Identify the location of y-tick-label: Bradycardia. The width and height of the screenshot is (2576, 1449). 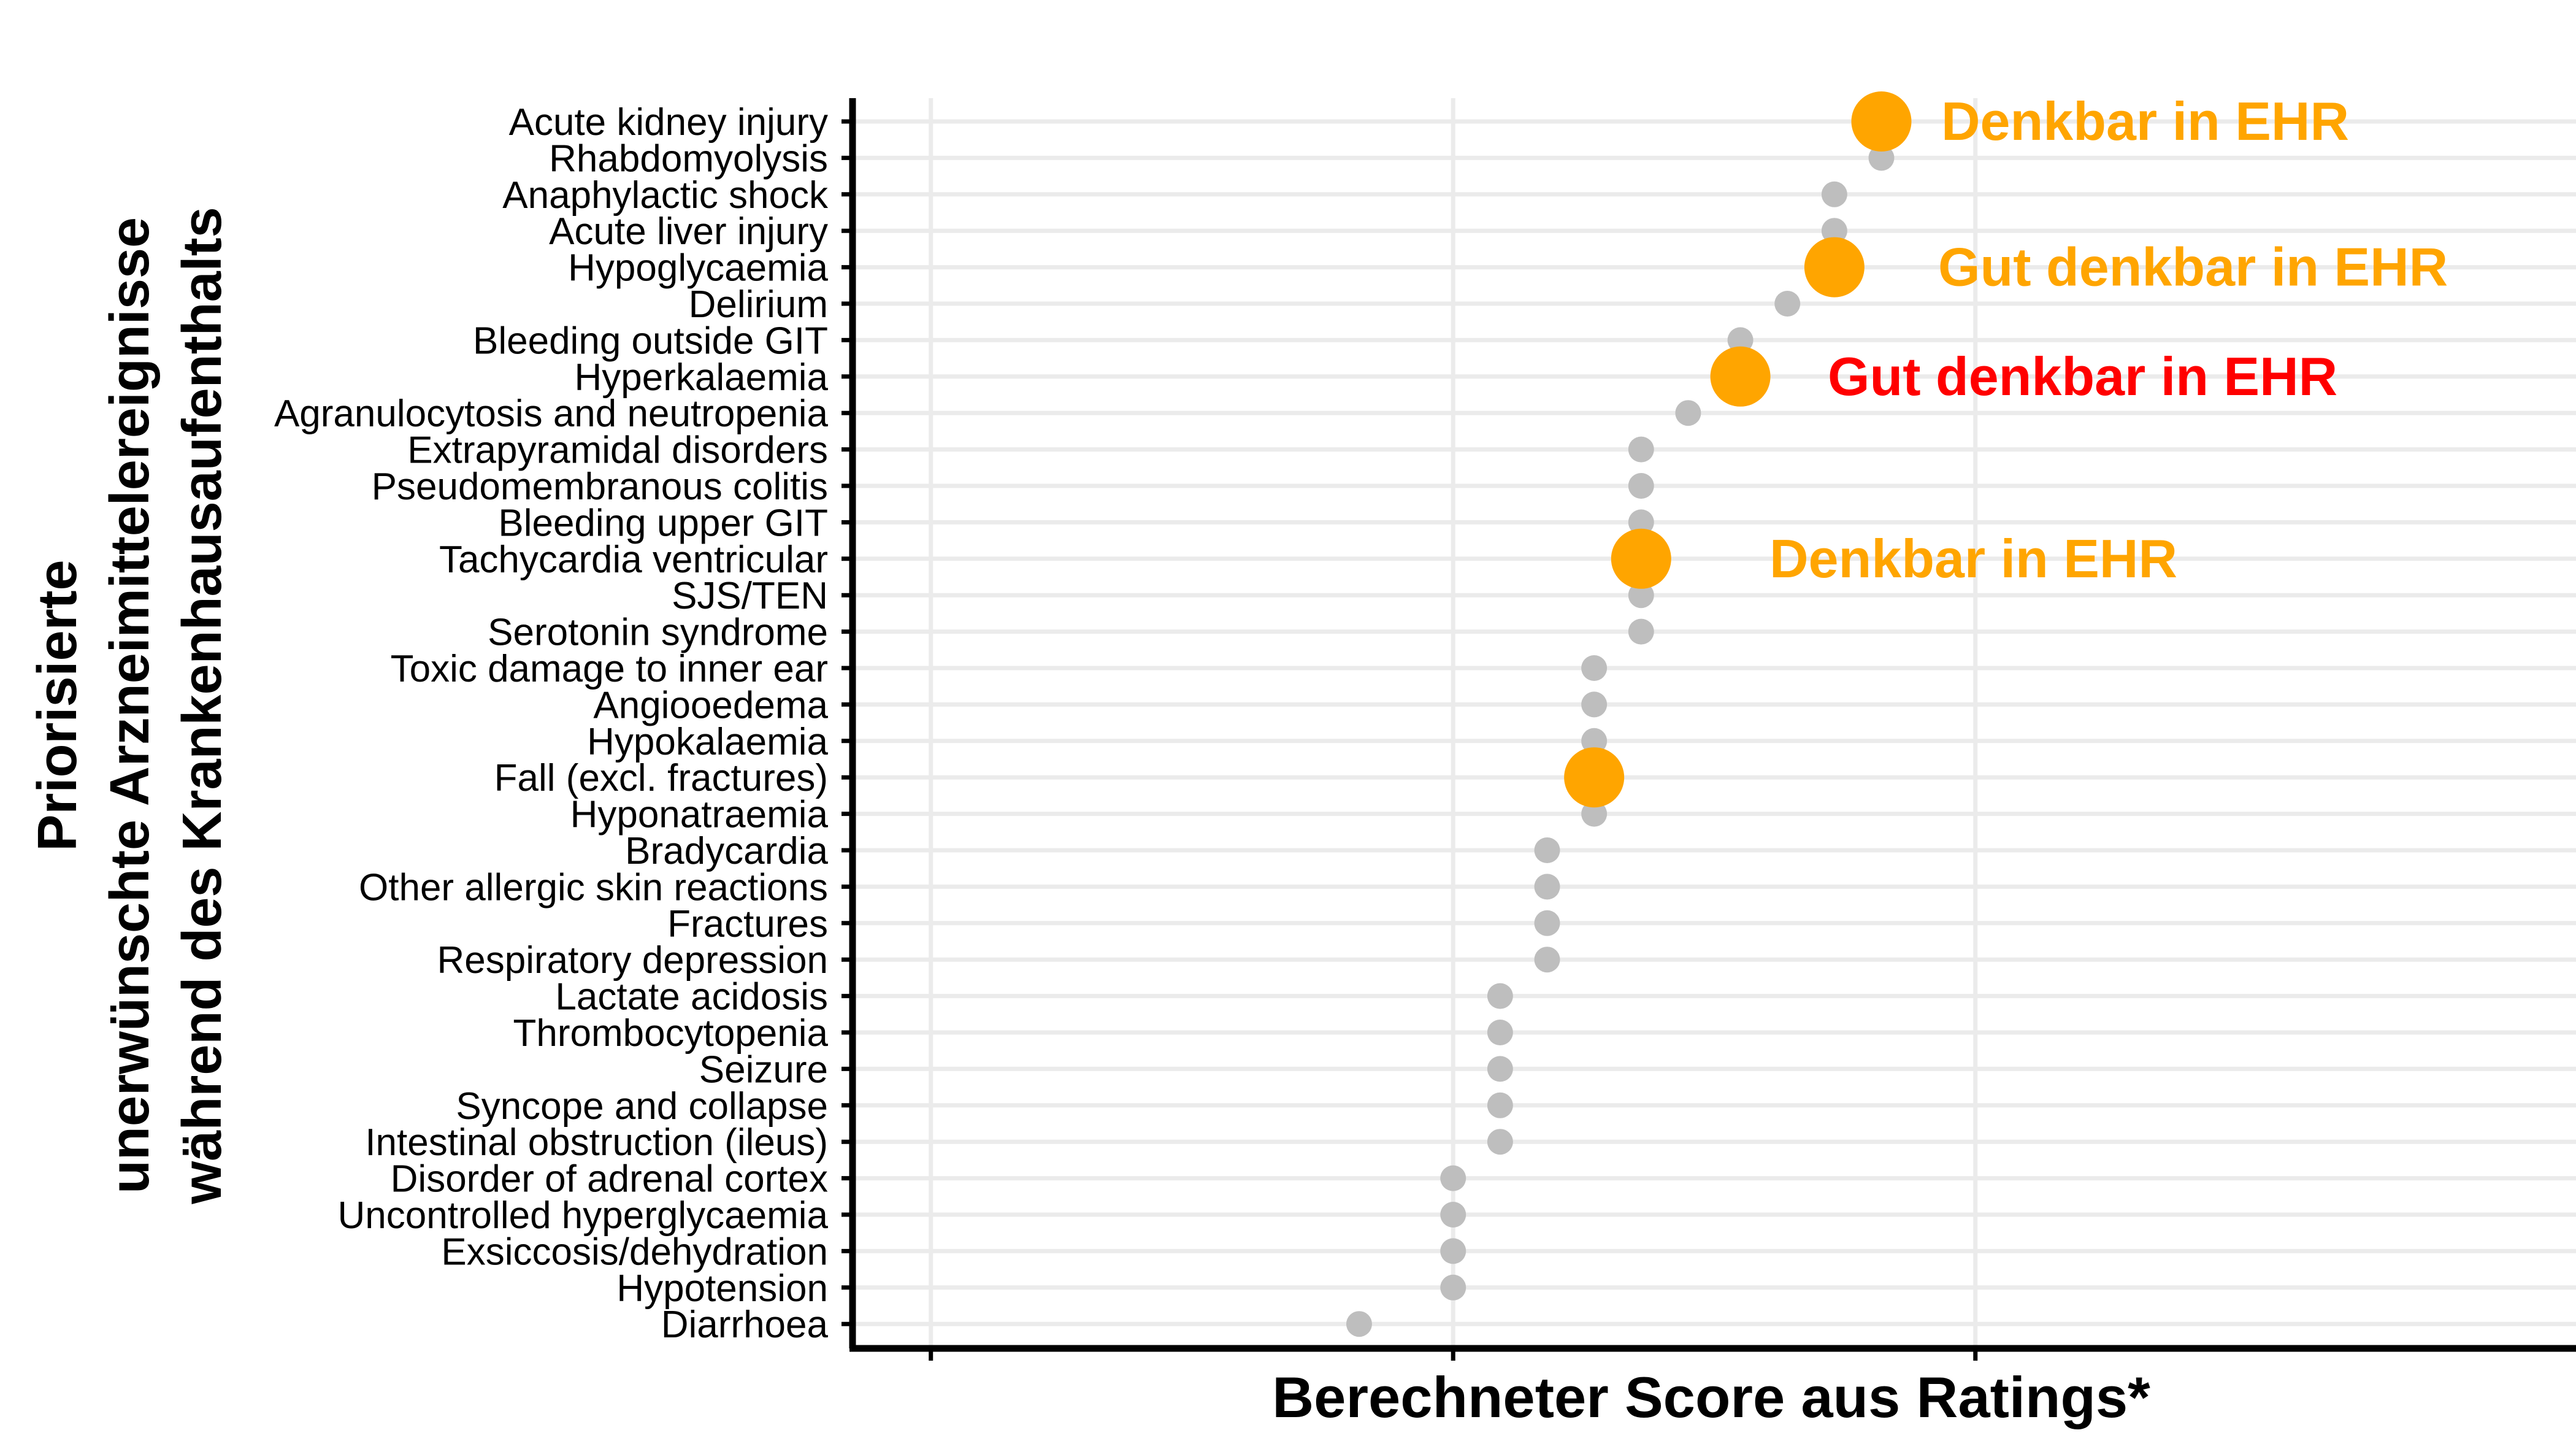
(726, 851).